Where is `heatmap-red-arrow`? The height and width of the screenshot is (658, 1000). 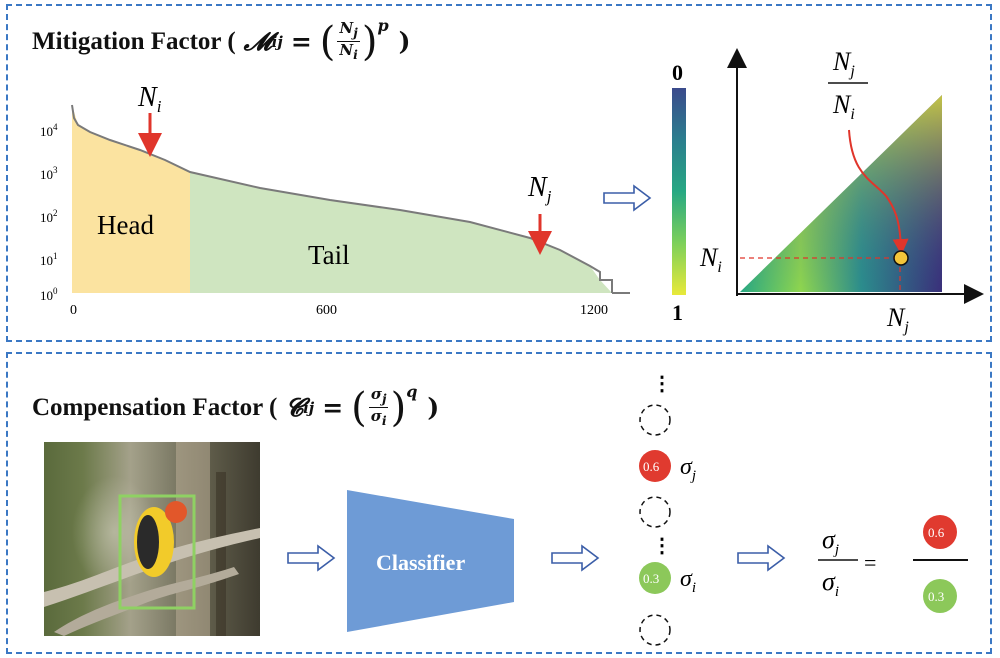 heatmap-red-arrow is located at coordinates (878, 192).